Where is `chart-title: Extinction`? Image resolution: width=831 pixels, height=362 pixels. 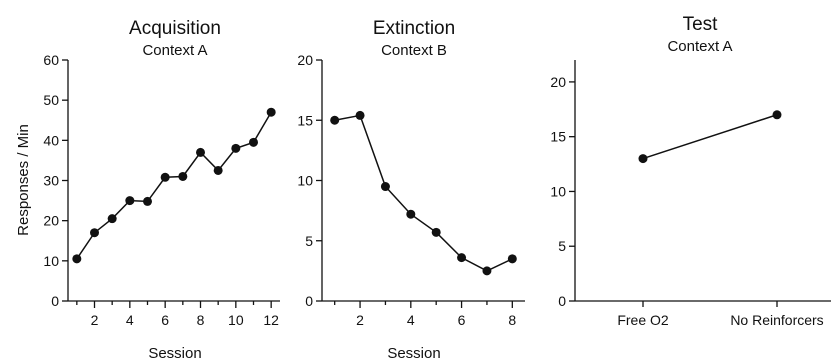 chart-title: Extinction is located at coordinates (414, 28).